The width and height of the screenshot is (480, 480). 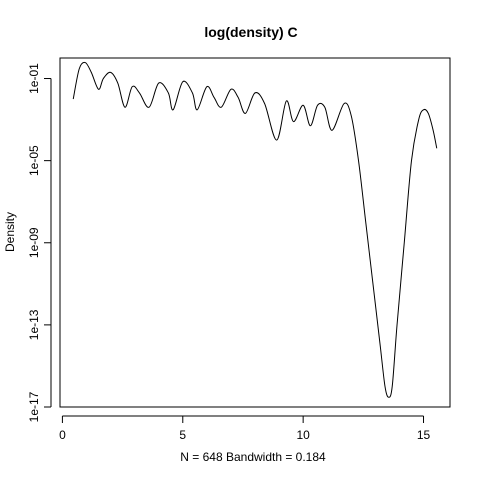 What do you see at coordinates (34, 324) in the screenshot?
I see `y-tick-label: 1e-13` at bounding box center [34, 324].